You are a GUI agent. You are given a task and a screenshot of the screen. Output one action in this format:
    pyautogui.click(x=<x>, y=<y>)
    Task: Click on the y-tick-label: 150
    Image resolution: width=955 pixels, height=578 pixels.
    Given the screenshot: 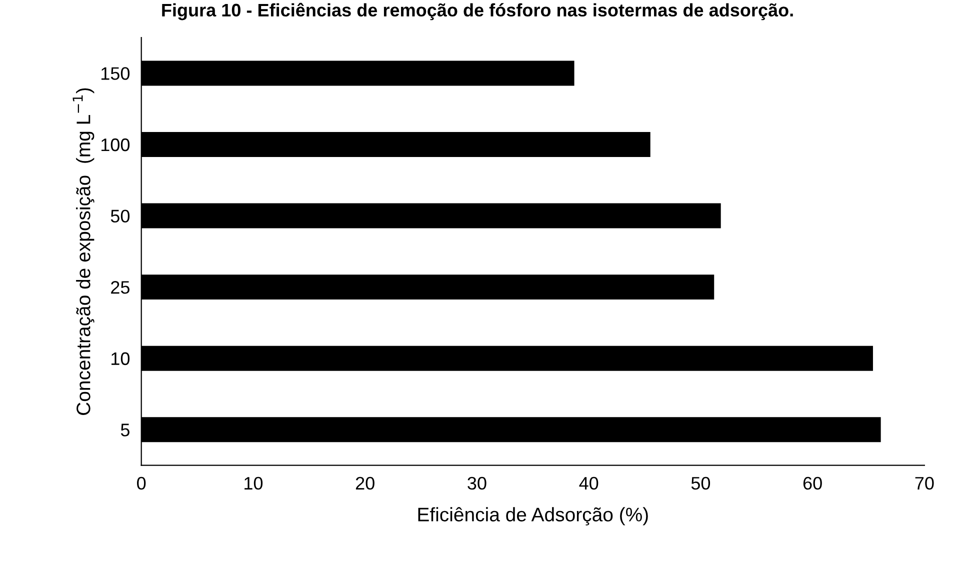 What is the action you would take?
    pyautogui.click(x=115, y=73)
    